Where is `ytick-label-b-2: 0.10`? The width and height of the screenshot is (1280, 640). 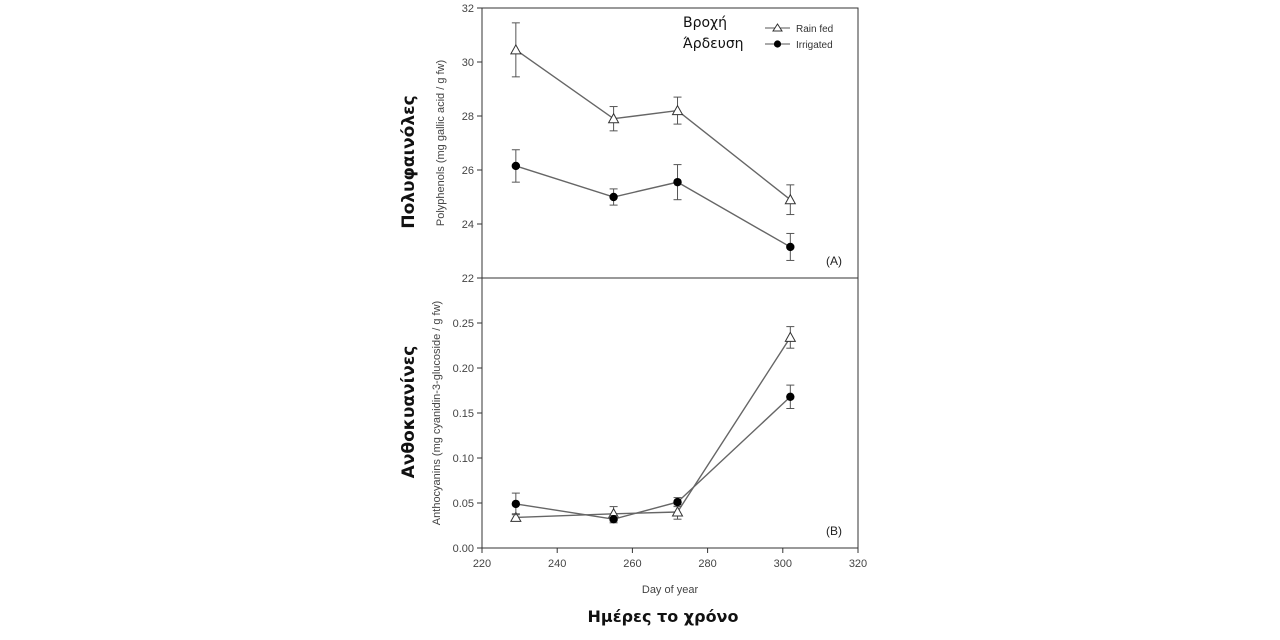
ytick-label-b-2: 0.10 is located at coordinates (463, 459).